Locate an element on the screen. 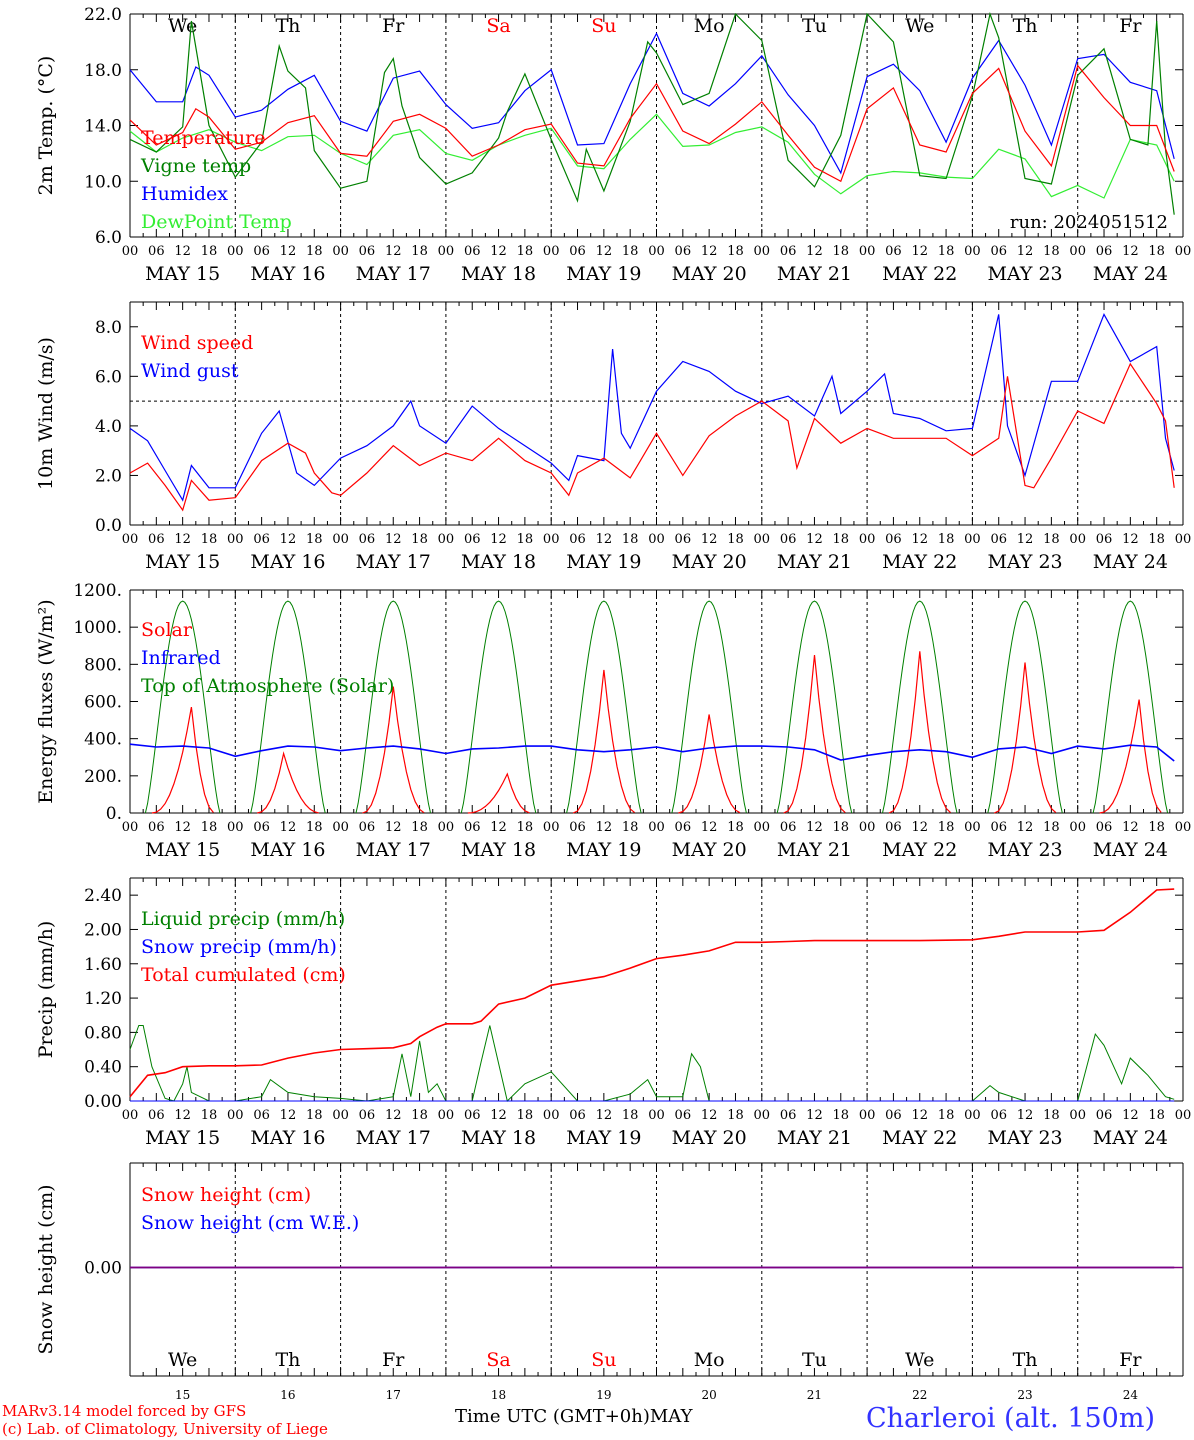 Image resolution: width=1194 pixels, height=1440 pixels. month-label: MAY is located at coordinates (671, 1416).